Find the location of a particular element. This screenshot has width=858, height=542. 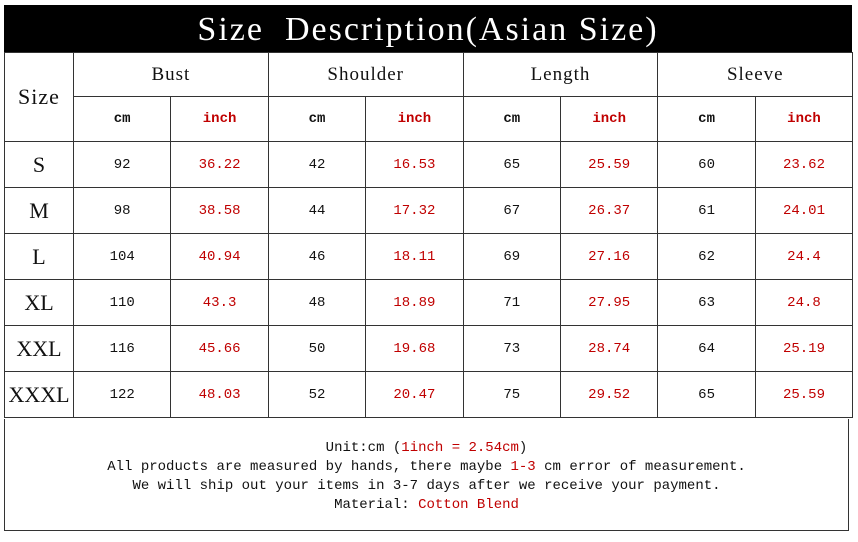

group-header-bust: Bust is located at coordinates (171, 74).